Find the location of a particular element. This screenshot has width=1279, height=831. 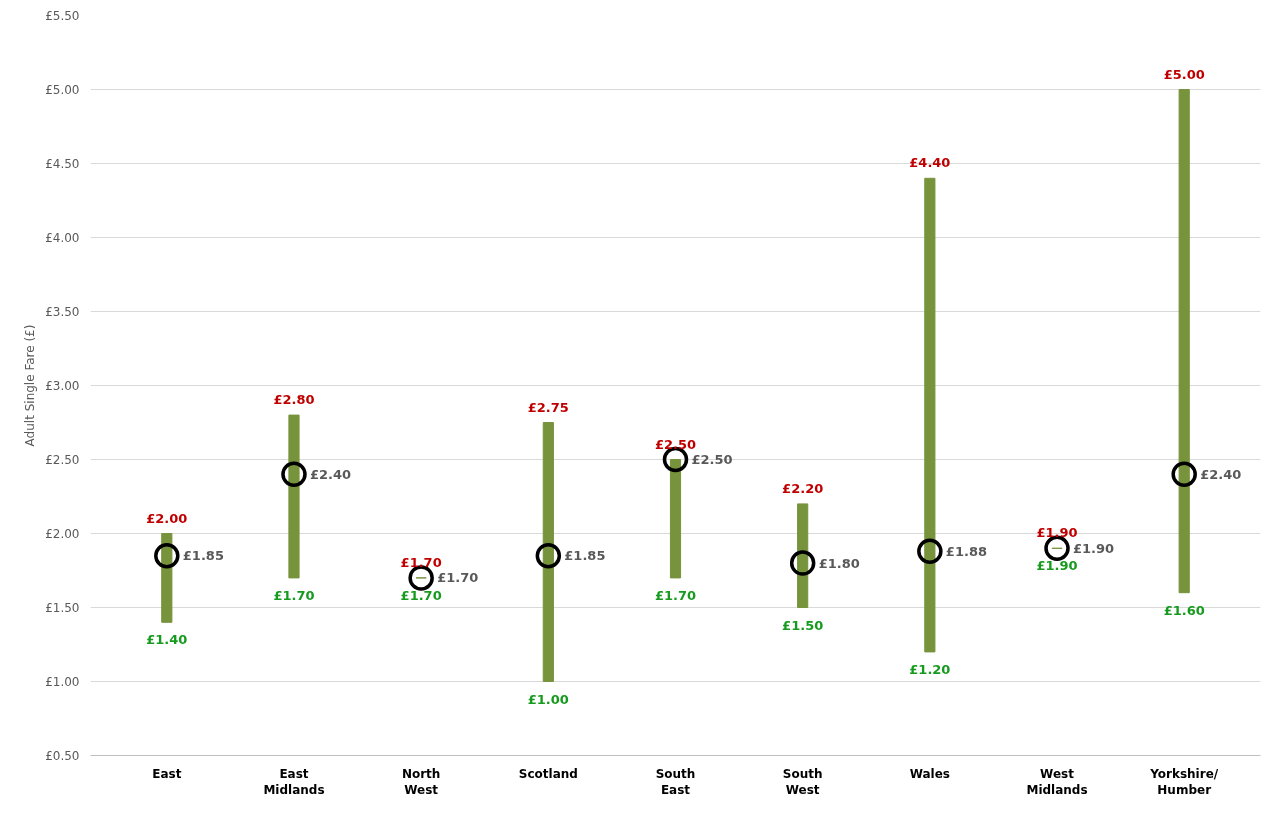

x-tick-label: South East is located at coordinates (675, 782).